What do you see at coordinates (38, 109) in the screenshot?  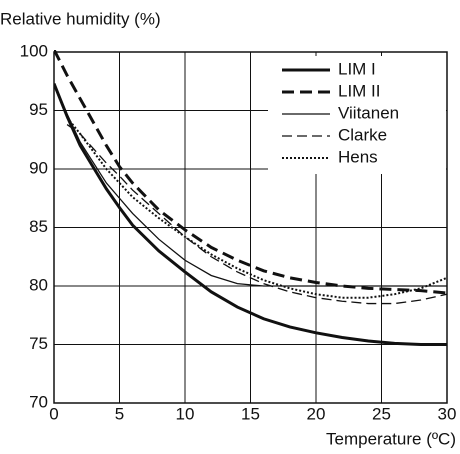 I see `y-tick-label: 95` at bounding box center [38, 109].